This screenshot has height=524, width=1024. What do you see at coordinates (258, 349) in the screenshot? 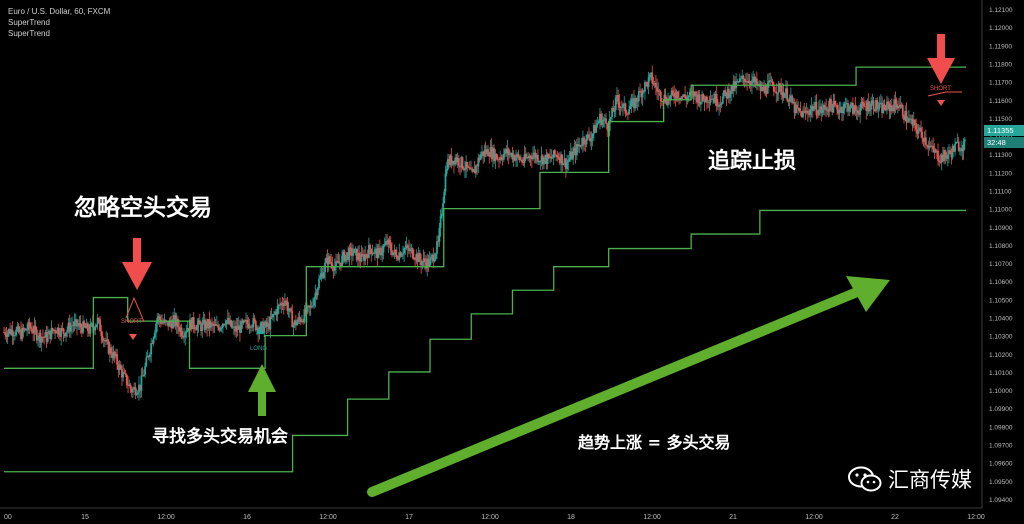
I see `long-label: LONG` at bounding box center [258, 349].